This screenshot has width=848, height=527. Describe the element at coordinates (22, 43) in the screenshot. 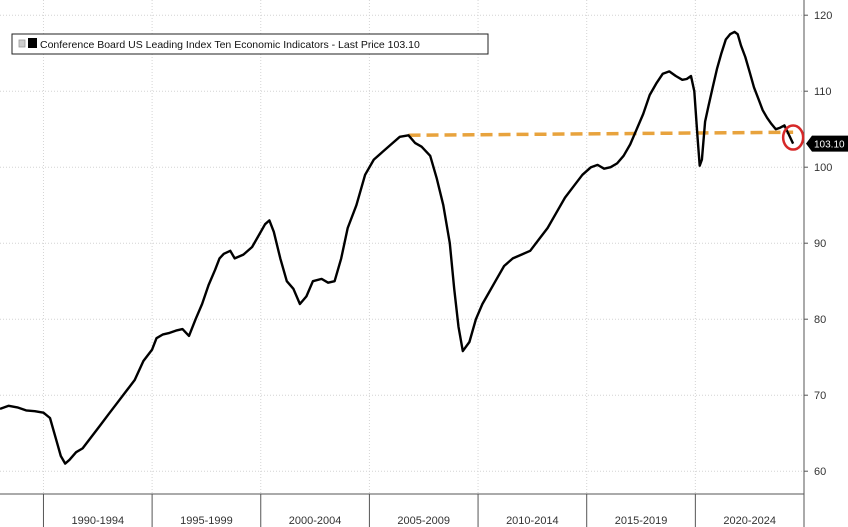

I see `legend-expand-icon` at that location.